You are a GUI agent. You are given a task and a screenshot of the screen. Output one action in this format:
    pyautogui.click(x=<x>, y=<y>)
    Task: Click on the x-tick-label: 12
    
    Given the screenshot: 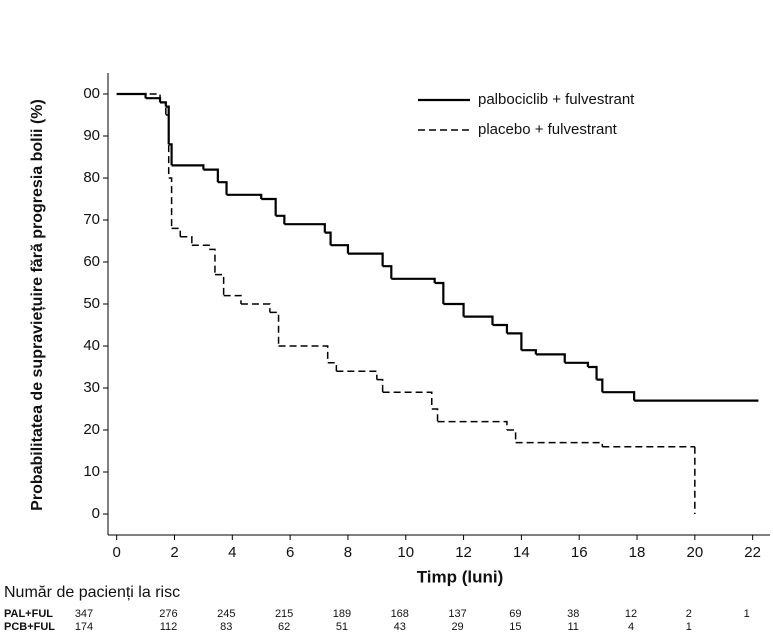 What is the action you would take?
    pyautogui.click(x=463, y=552)
    